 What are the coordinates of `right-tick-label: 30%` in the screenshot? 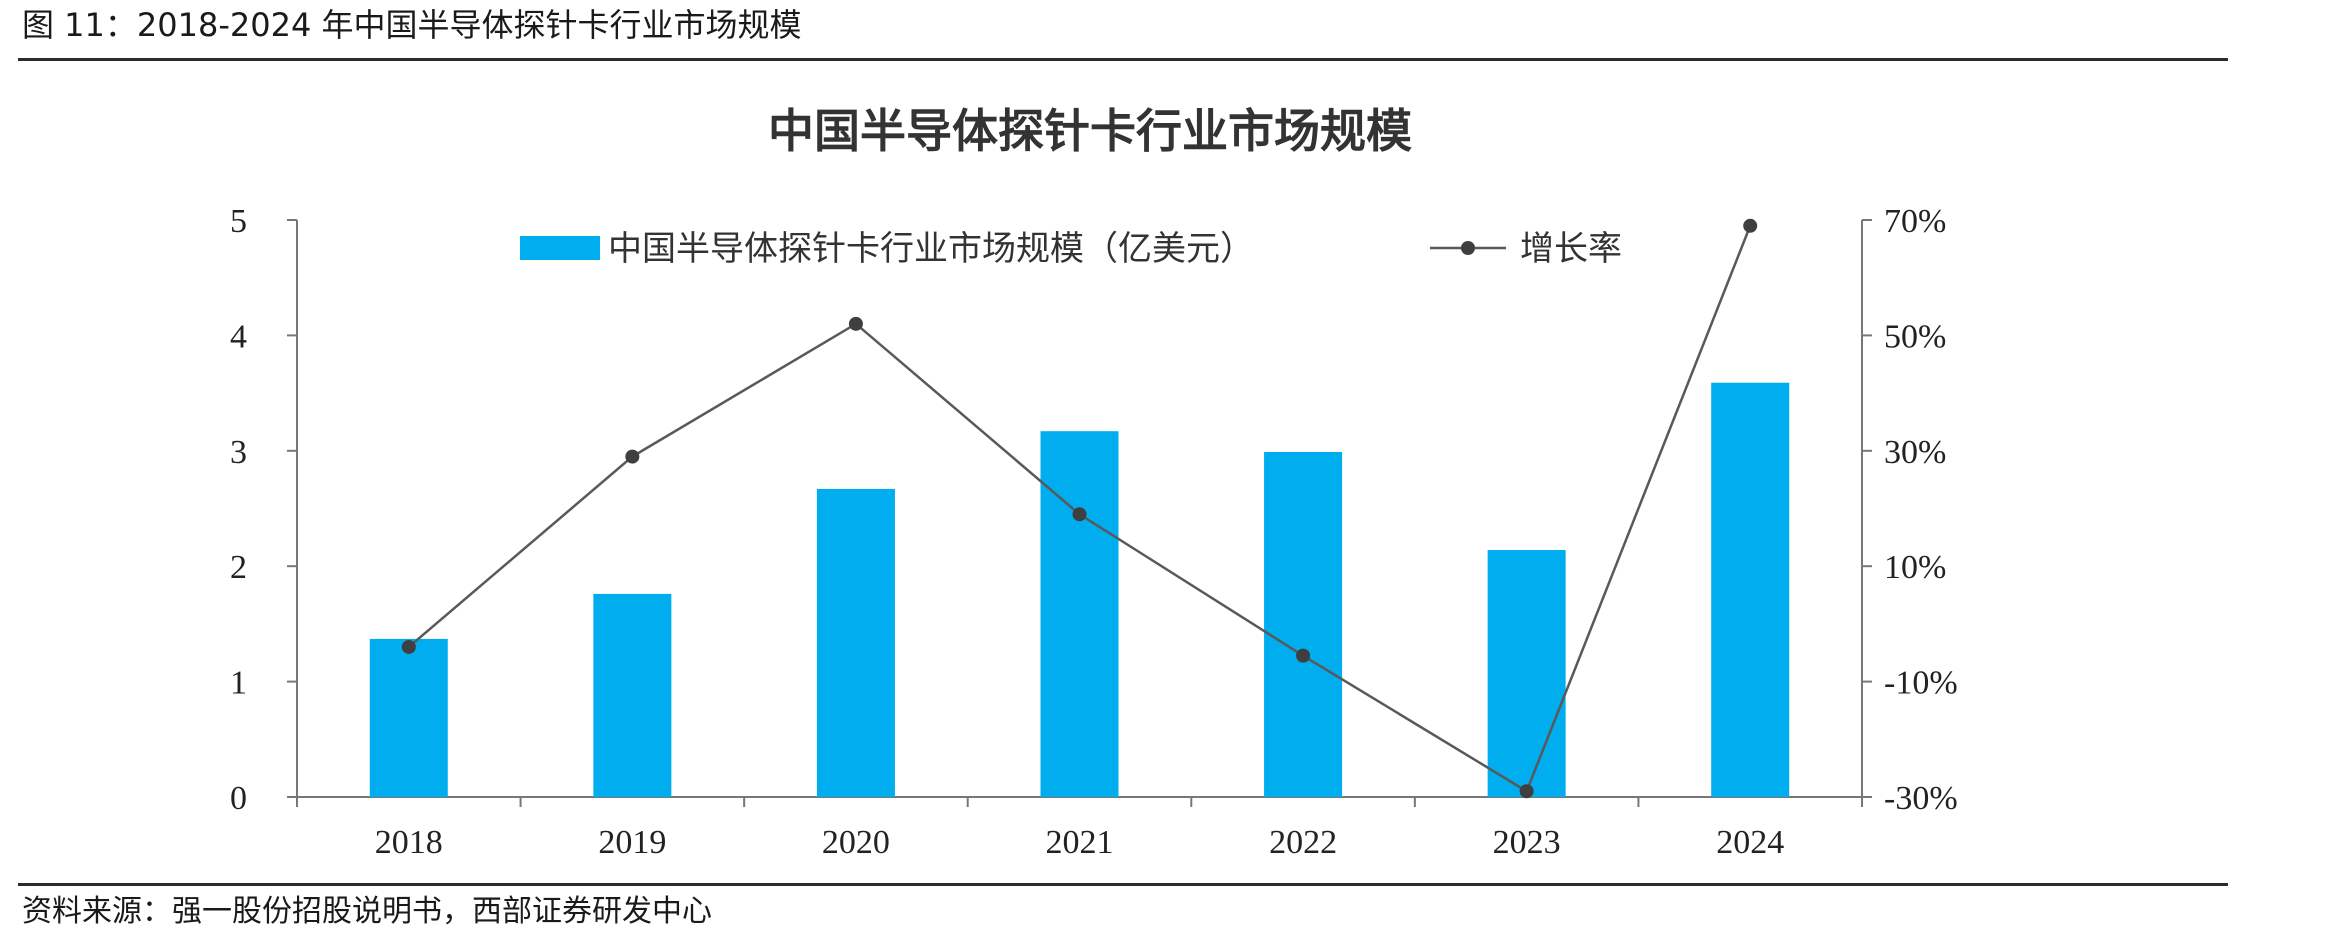 It's located at (1915, 452).